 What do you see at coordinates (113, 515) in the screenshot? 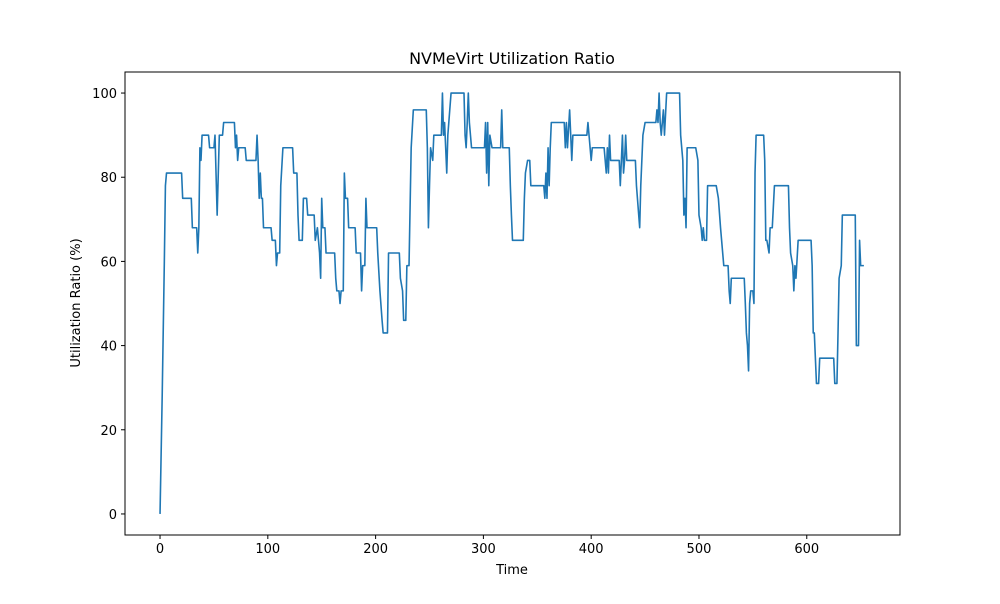
I see `y-tick-label: 0` at bounding box center [113, 515].